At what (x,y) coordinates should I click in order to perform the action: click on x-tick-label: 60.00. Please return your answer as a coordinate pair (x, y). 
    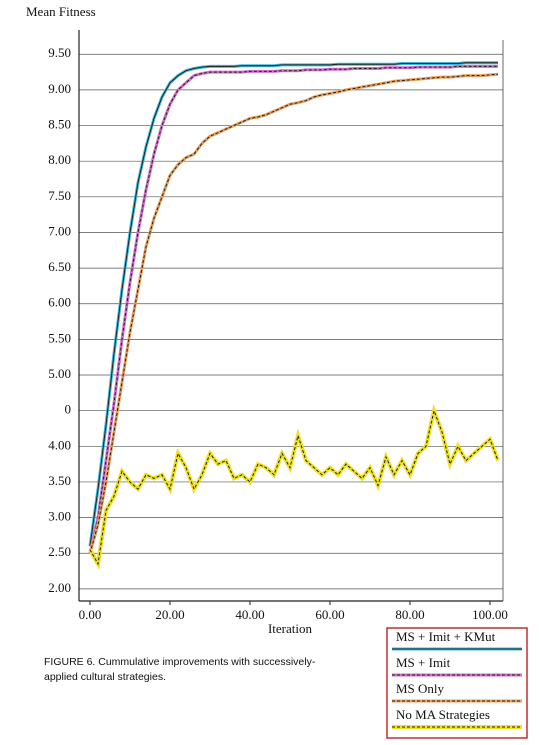
    Looking at the image, I should click on (329, 614).